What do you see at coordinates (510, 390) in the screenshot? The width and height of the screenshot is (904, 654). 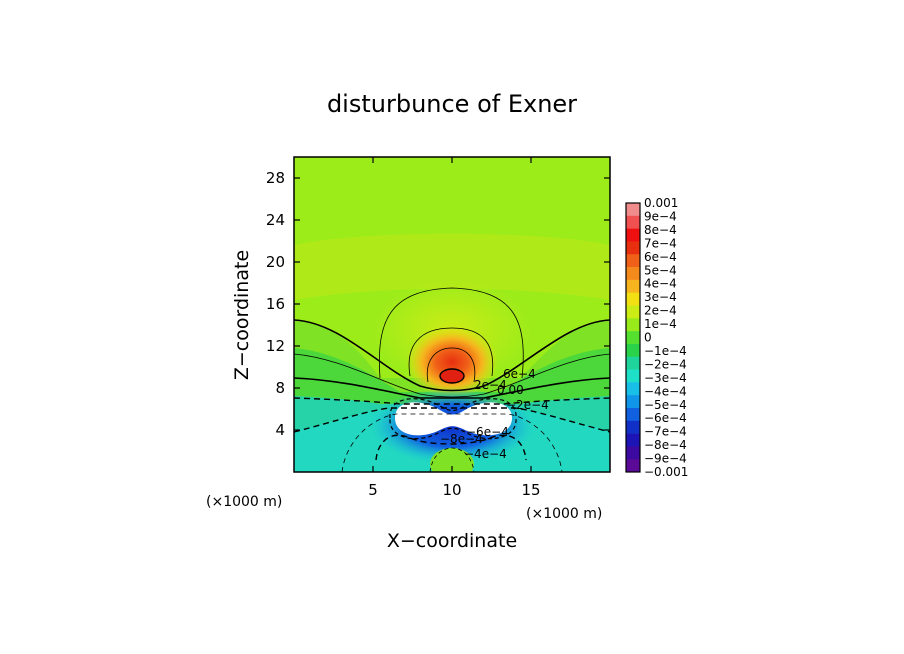 I see `contour-label: 0.00` at bounding box center [510, 390].